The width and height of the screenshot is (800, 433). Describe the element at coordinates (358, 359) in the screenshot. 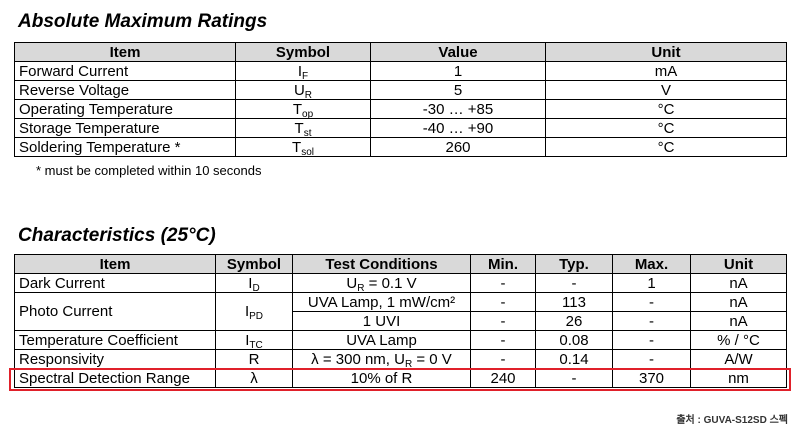

I see `text-part: λ = 300 nm, U` at that location.